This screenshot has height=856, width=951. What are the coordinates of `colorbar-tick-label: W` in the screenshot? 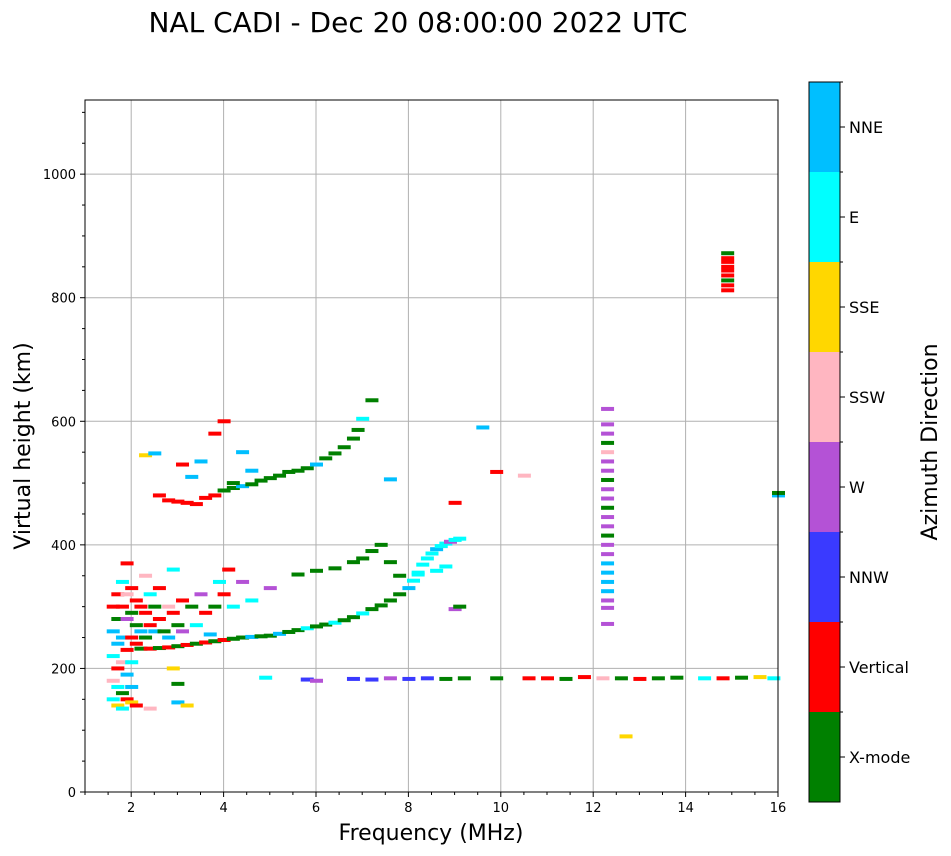 It's located at (857, 487).